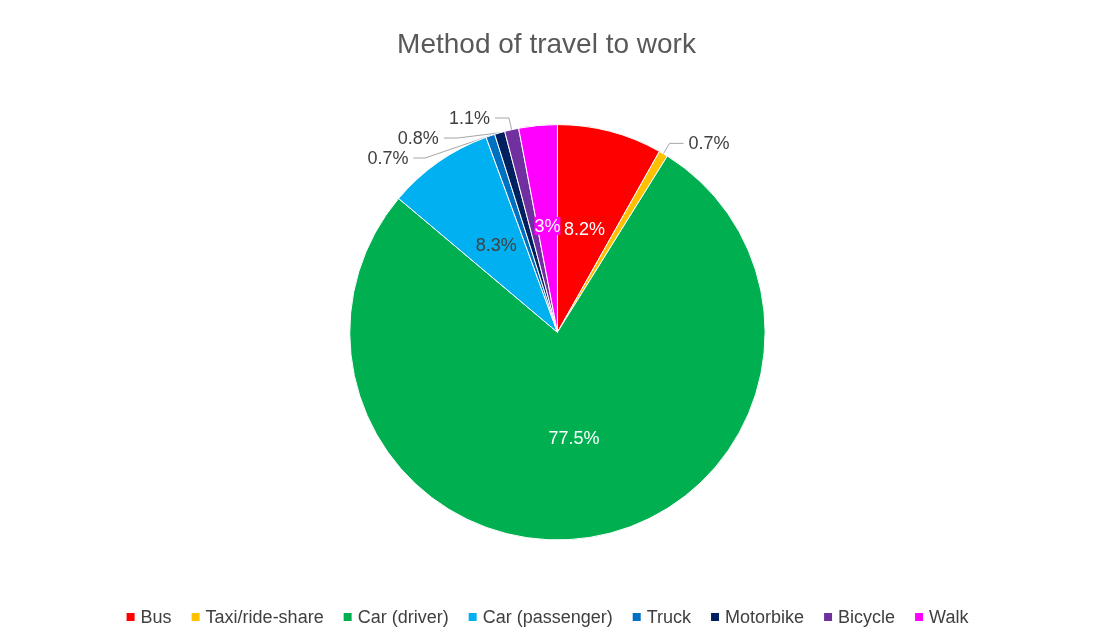 The image size is (1093, 639). I want to click on data-label: 3%, so click(547, 225).